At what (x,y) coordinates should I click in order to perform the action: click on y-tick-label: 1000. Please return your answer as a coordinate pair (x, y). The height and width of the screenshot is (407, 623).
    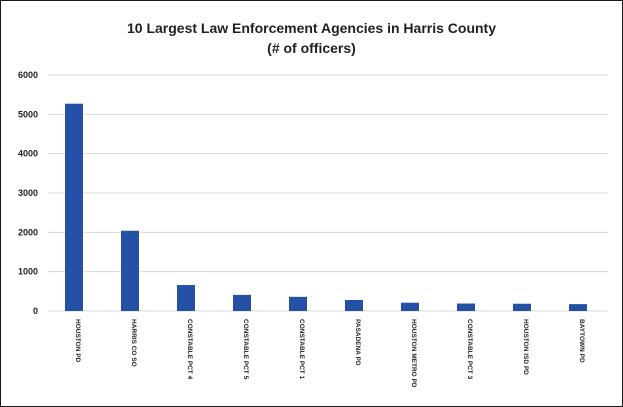
    Looking at the image, I should click on (28, 272).